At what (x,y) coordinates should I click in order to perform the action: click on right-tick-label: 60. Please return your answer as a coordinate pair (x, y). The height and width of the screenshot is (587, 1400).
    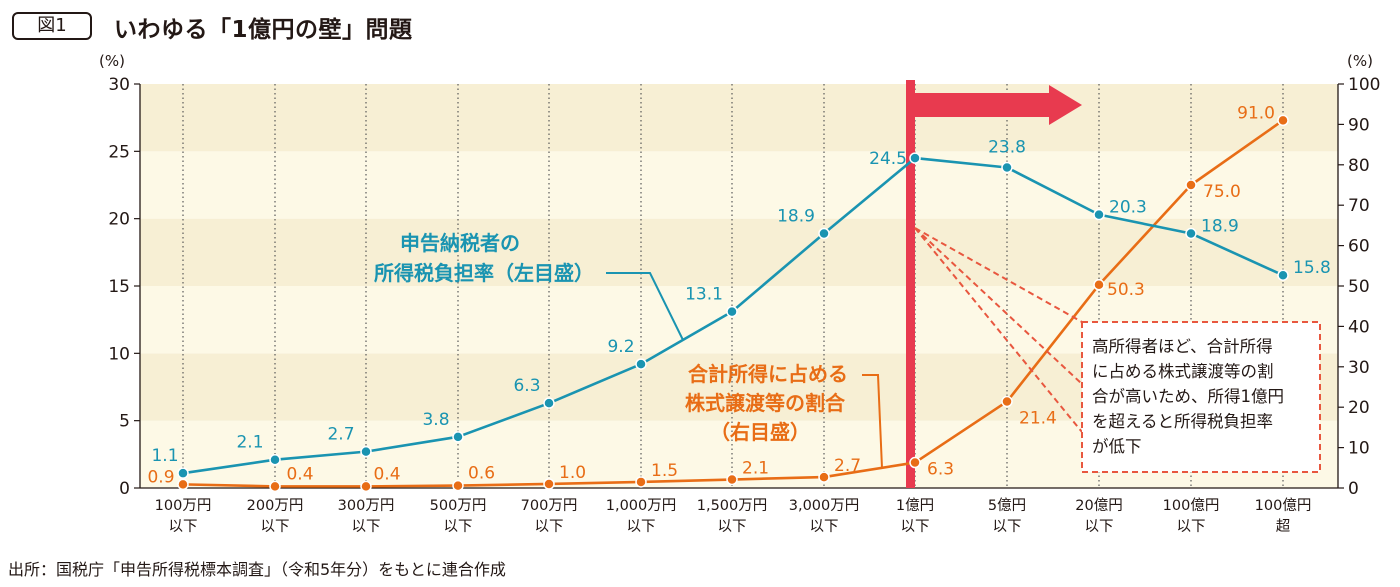
    Looking at the image, I should click on (1359, 247).